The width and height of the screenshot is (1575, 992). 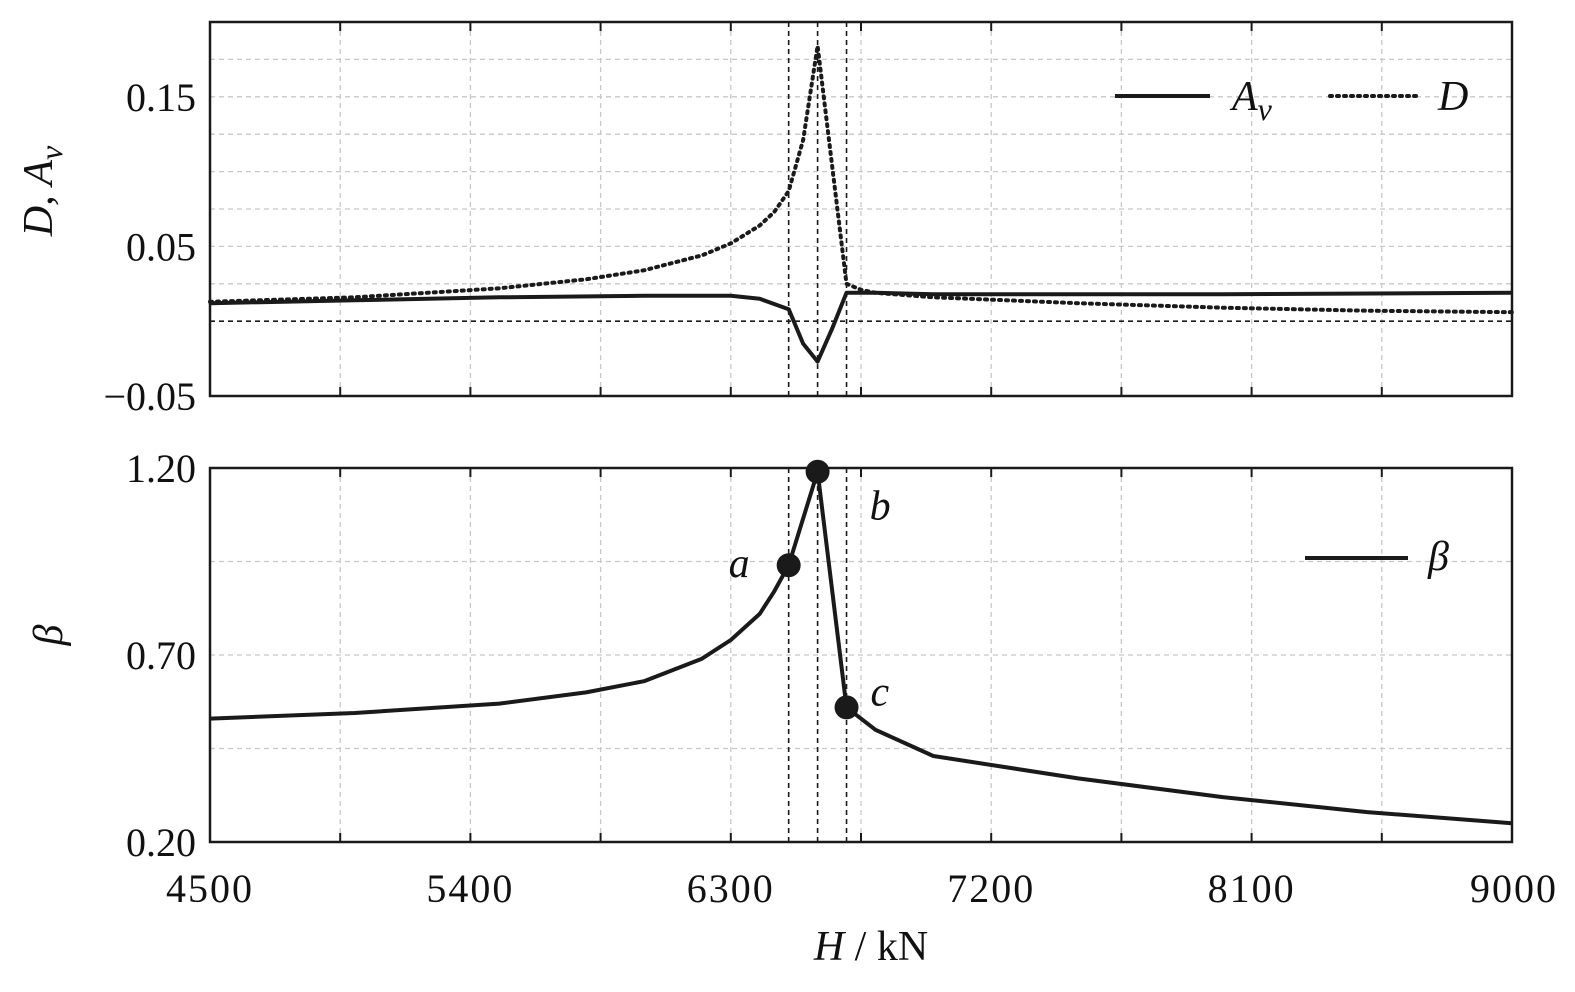 What do you see at coordinates (39, 221) in the screenshot?
I see `y-axis-label-d: D` at bounding box center [39, 221].